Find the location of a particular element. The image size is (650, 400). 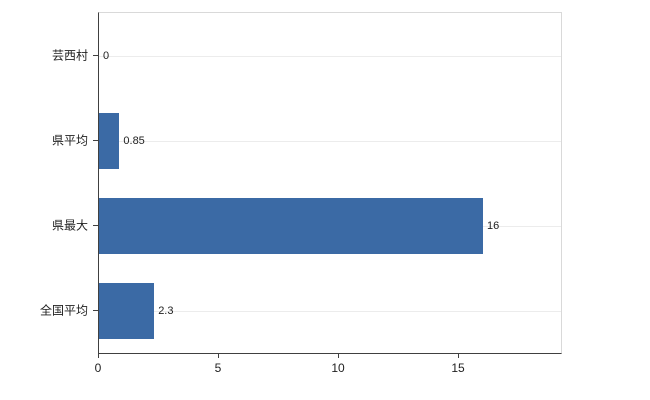

category-label: 芸西村 is located at coordinates (69, 55).